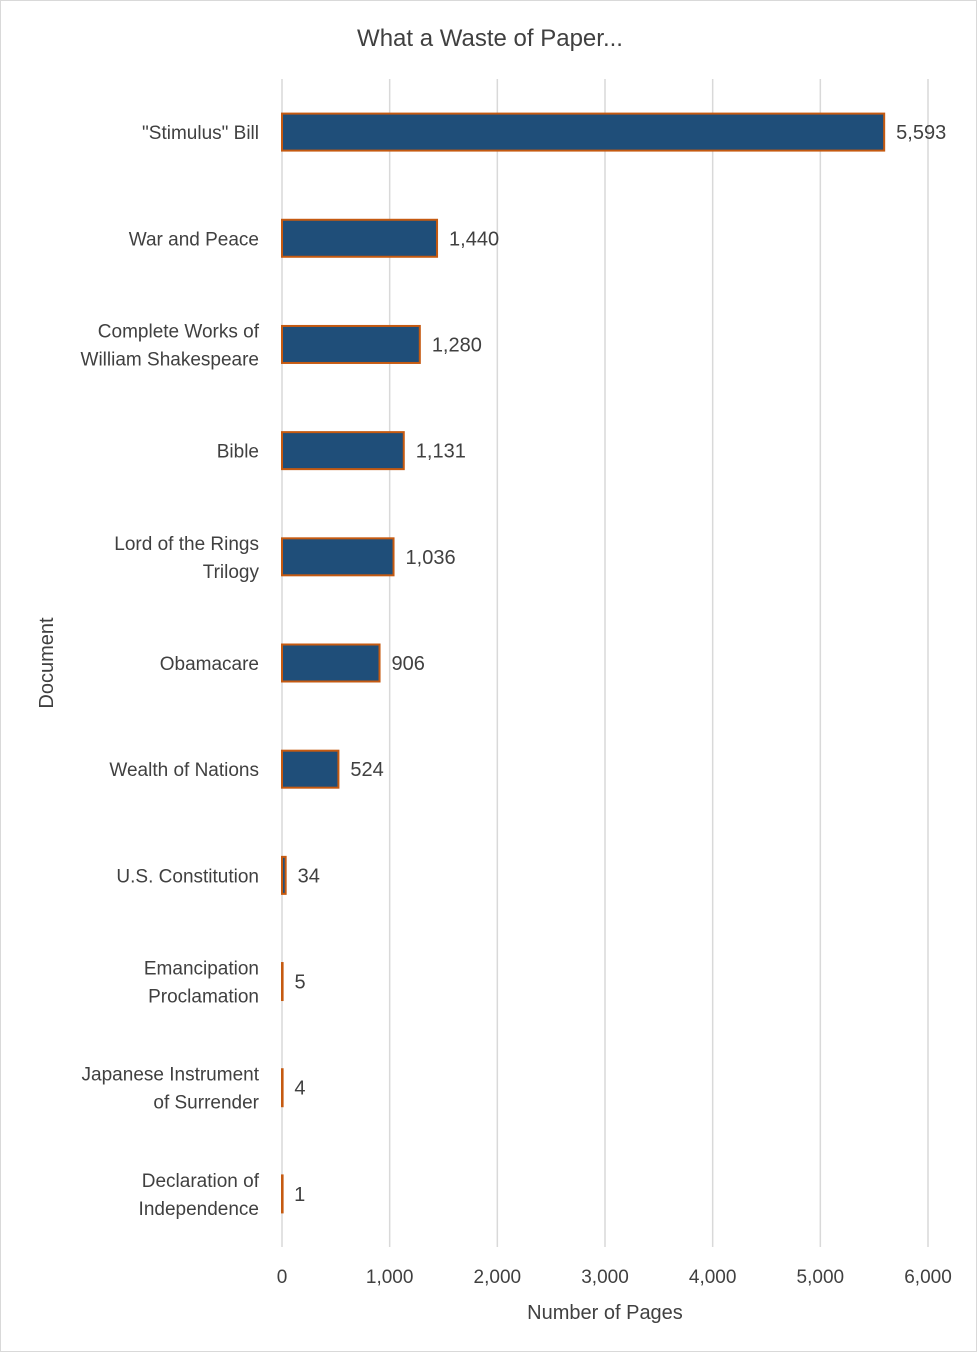  What do you see at coordinates (309, 876) in the screenshot?
I see `data-label: 34` at bounding box center [309, 876].